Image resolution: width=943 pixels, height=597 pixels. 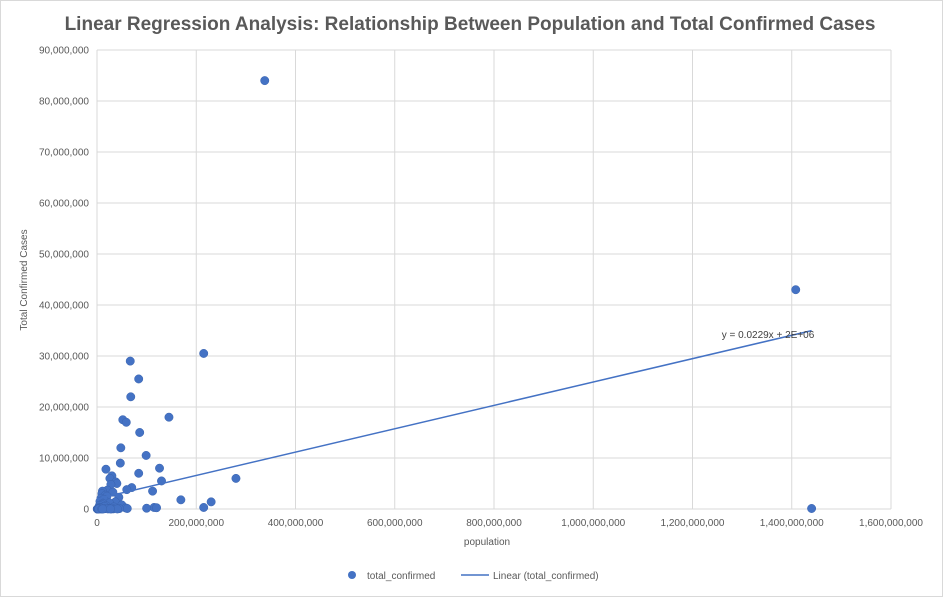 What do you see at coordinates (296, 523) in the screenshot?
I see `x-tick-label: 400,000,000` at bounding box center [296, 523].